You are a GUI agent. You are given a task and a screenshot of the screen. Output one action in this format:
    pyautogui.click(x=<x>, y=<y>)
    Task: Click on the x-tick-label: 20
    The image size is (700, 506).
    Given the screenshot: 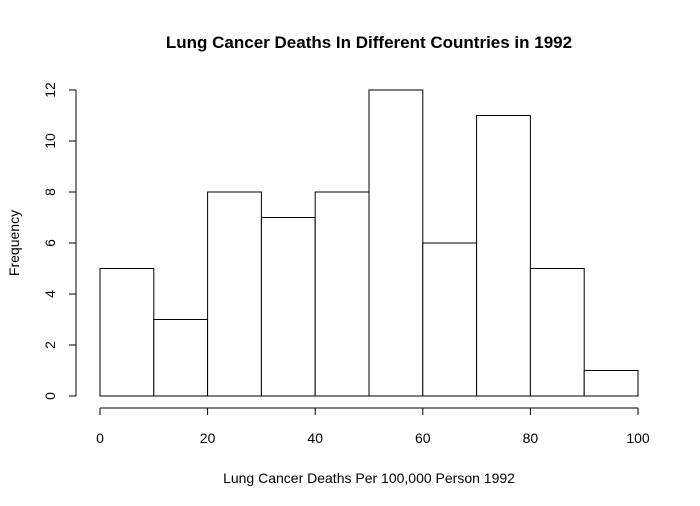 What is the action you would take?
    pyautogui.click(x=208, y=438)
    